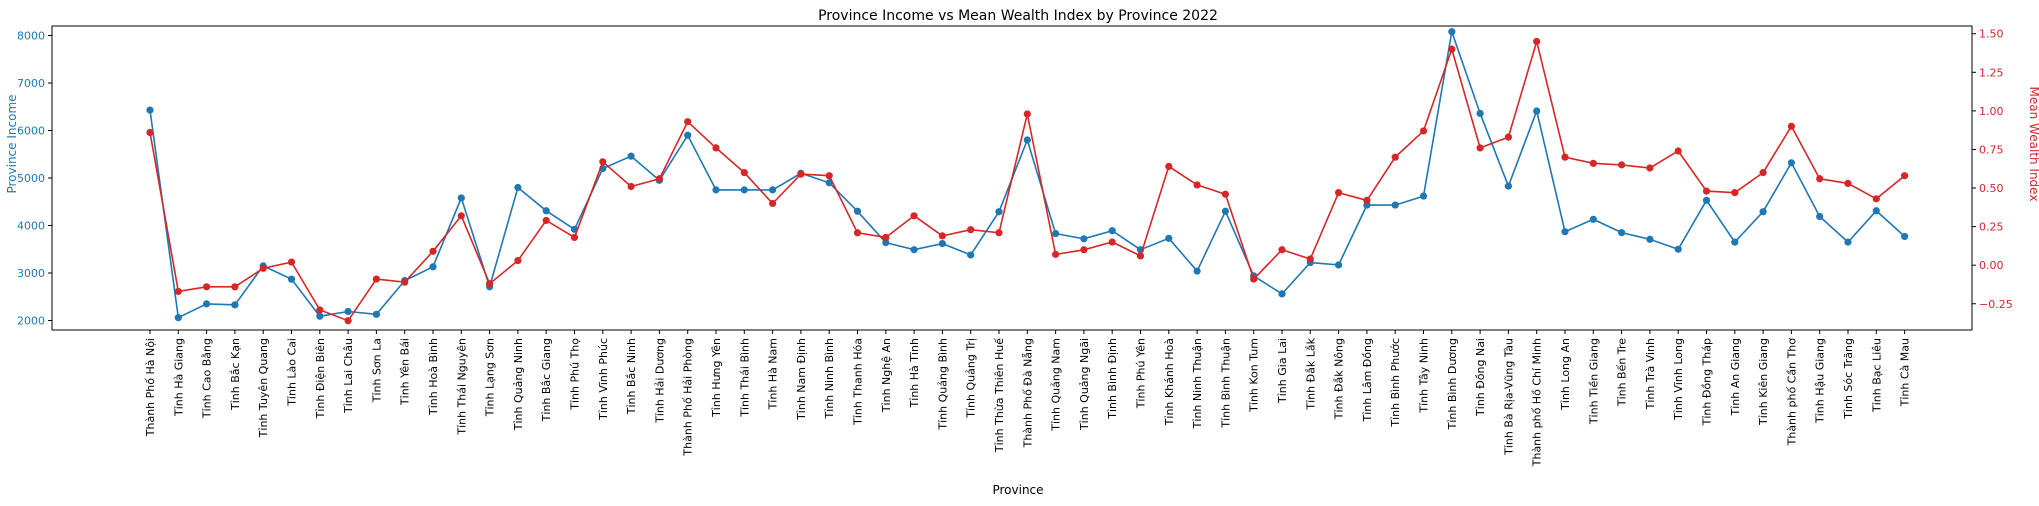 This screenshot has height=506, width=2039. What do you see at coordinates (1480, 377) in the screenshot?
I see `x-tick-label: Tỉnh Đồng Nai` at bounding box center [1480, 377].